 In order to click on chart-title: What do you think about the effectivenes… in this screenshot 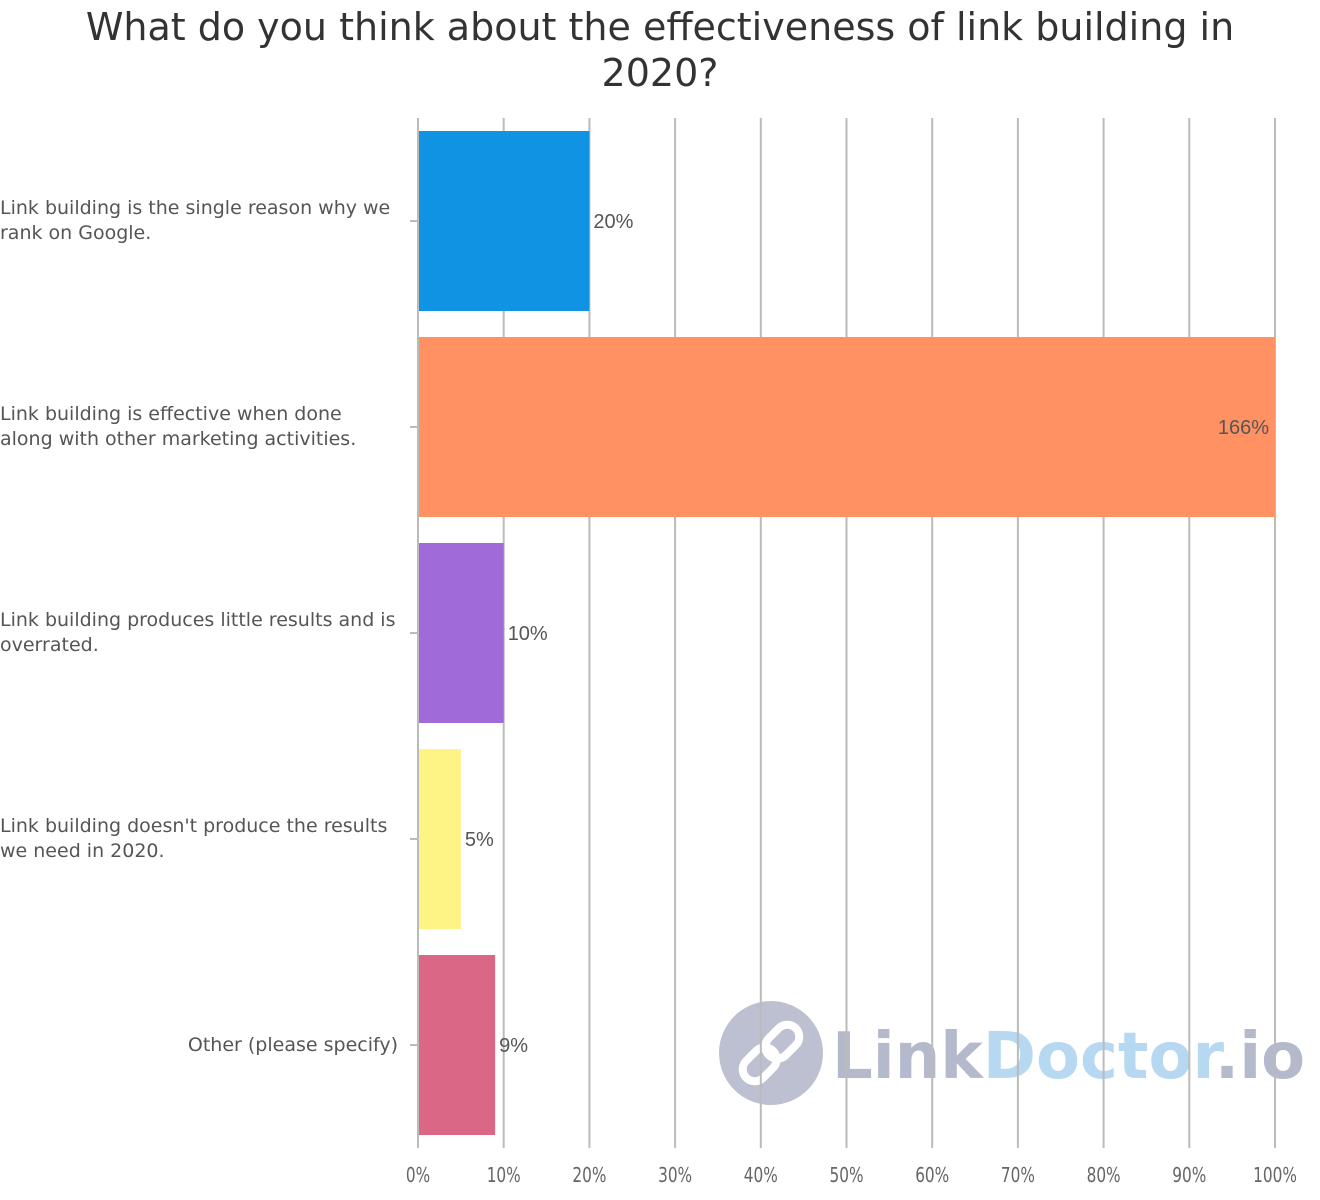, I will do `click(660, 50)`.